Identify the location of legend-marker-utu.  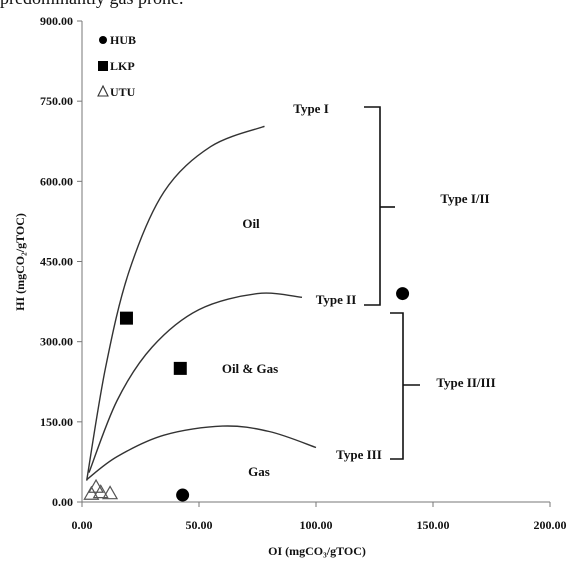
(103, 90).